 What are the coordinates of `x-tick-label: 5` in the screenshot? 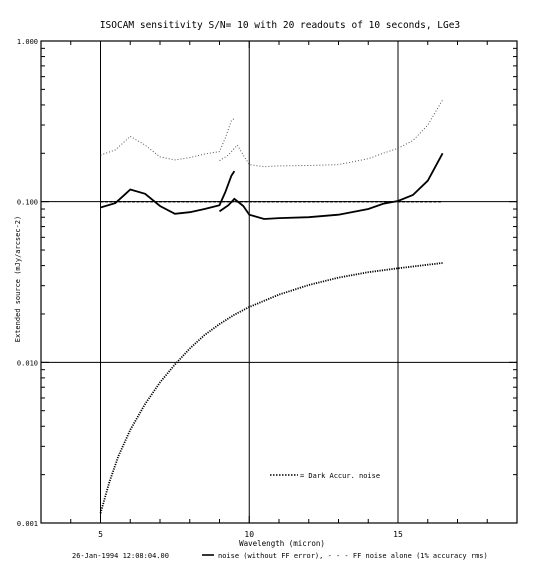 It's located at (100, 534).